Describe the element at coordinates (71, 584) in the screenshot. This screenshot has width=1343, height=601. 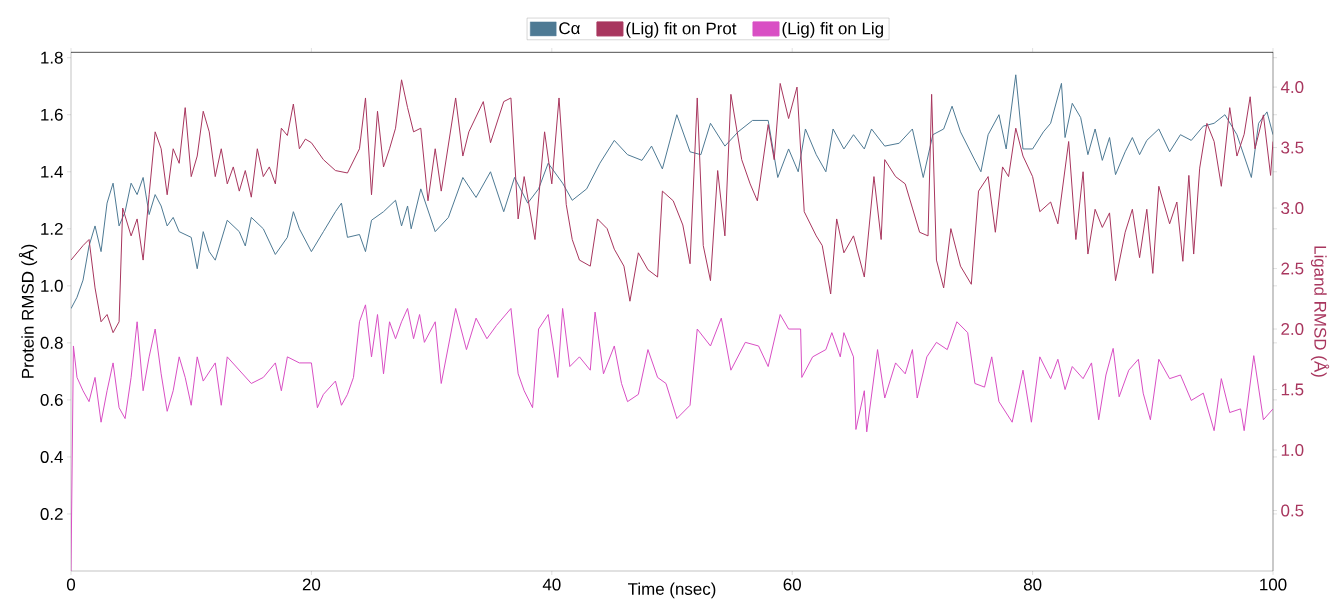
I see `x-tick-label: 0` at that location.